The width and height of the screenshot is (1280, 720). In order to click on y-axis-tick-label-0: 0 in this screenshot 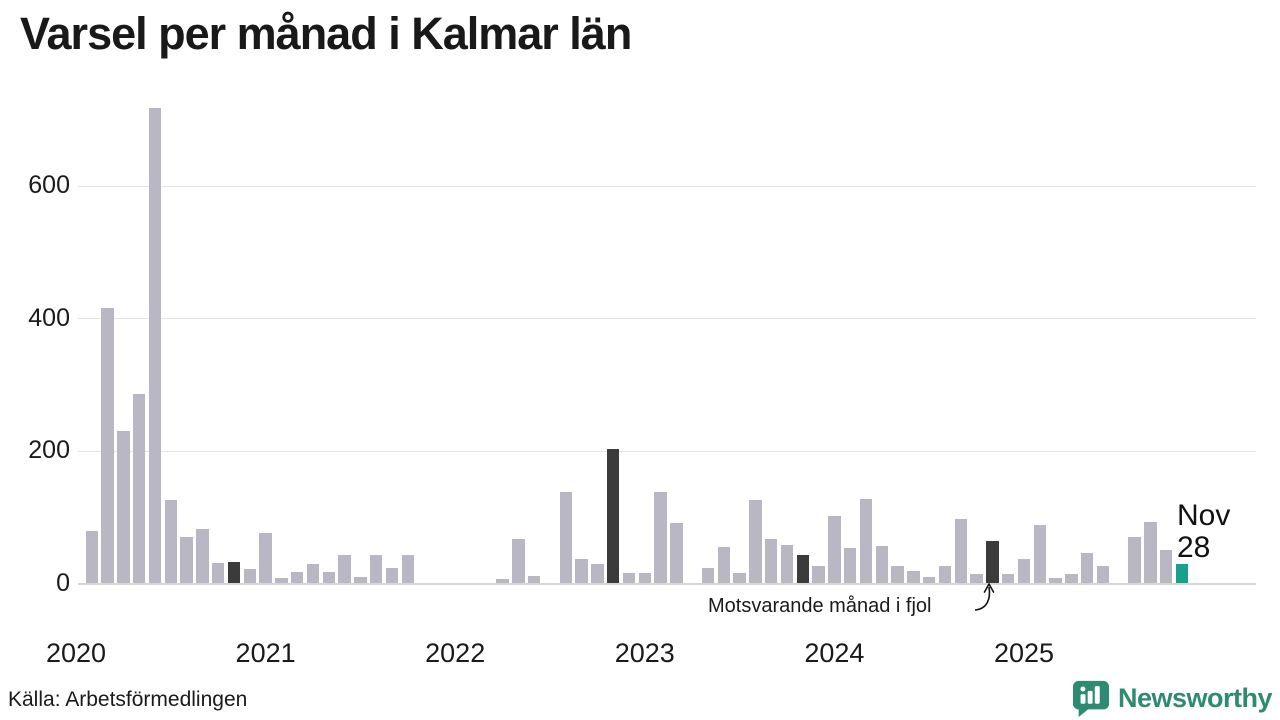, I will do `click(63, 582)`.